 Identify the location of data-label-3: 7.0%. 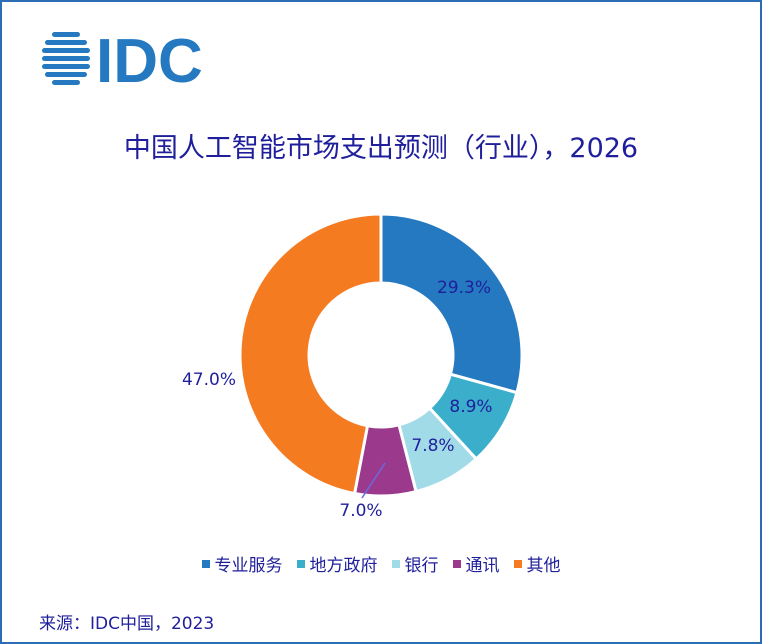
(360, 511).